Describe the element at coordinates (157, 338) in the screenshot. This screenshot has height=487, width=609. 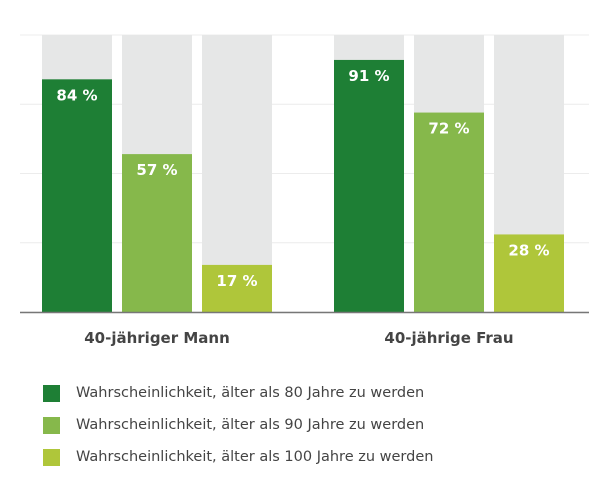
I see `category-label: 40-jähriger Mann` at that location.